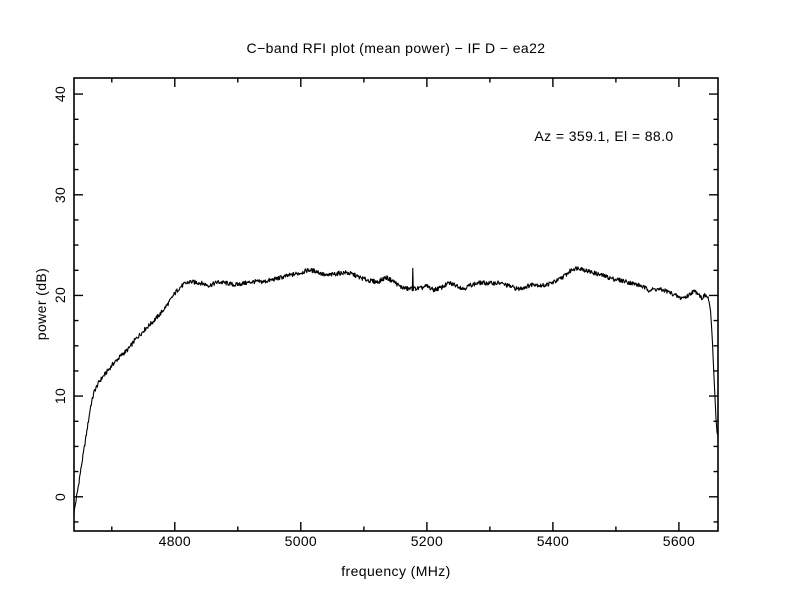 The width and height of the screenshot is (792, 612). I want to click on x-tick-label: 5600, so click(679, 541).